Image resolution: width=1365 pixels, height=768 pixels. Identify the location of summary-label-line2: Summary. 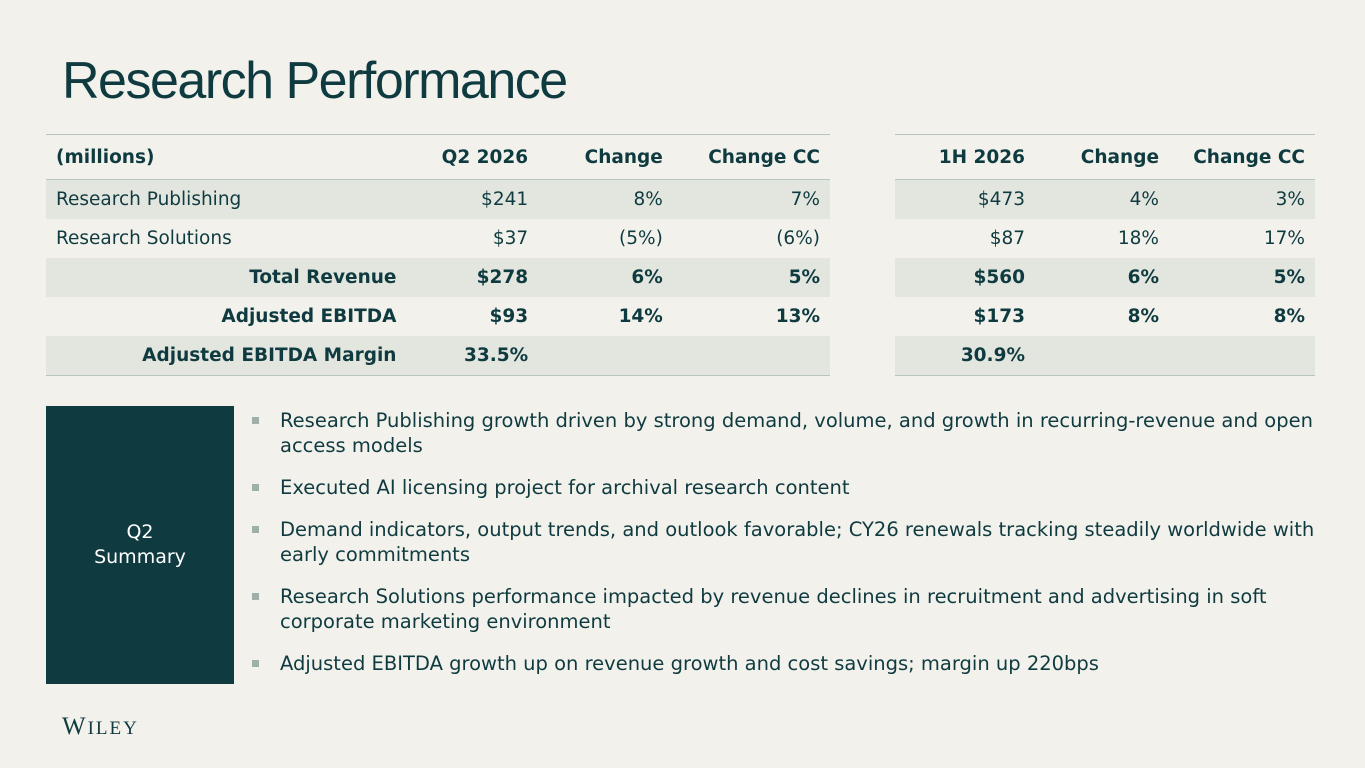
(140, 557).